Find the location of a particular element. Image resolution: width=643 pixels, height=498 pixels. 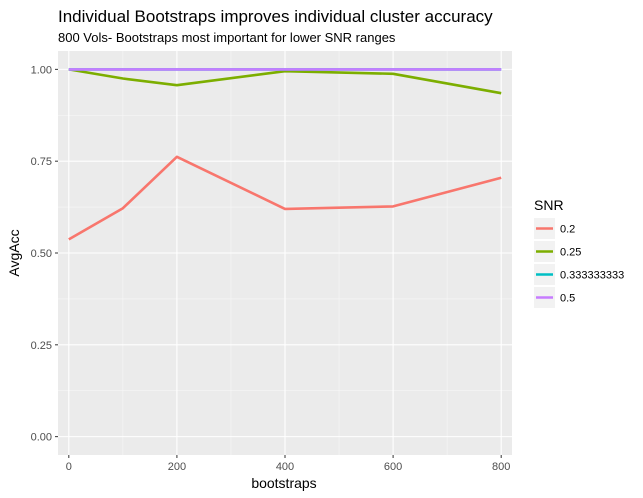

legend-title: SNR is located at coordinates (549, 205).